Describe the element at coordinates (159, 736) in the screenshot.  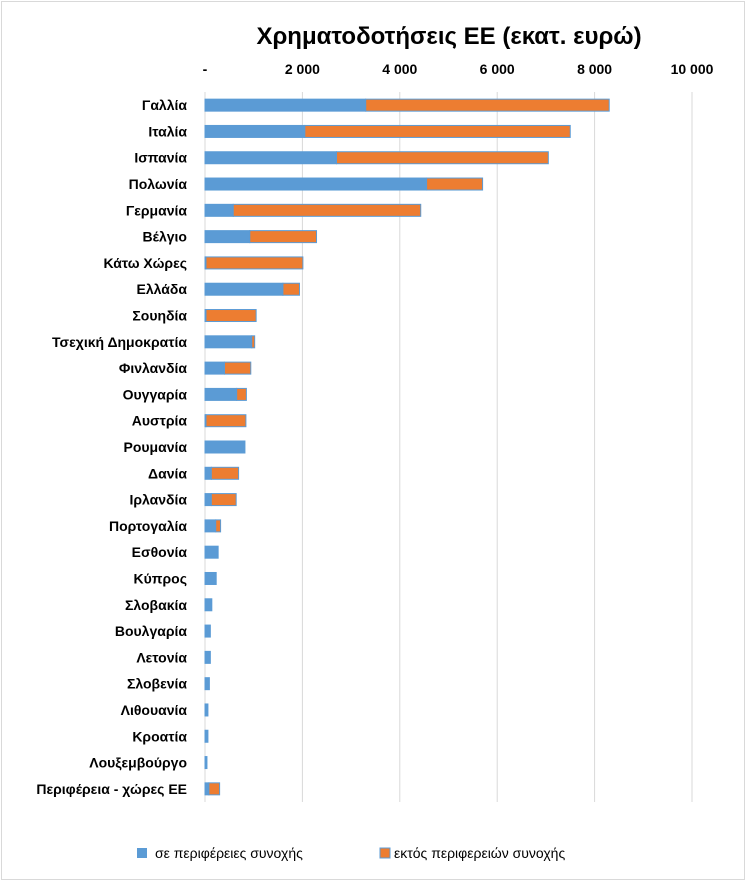
I see `y-category-label: Κροατία` at that location.